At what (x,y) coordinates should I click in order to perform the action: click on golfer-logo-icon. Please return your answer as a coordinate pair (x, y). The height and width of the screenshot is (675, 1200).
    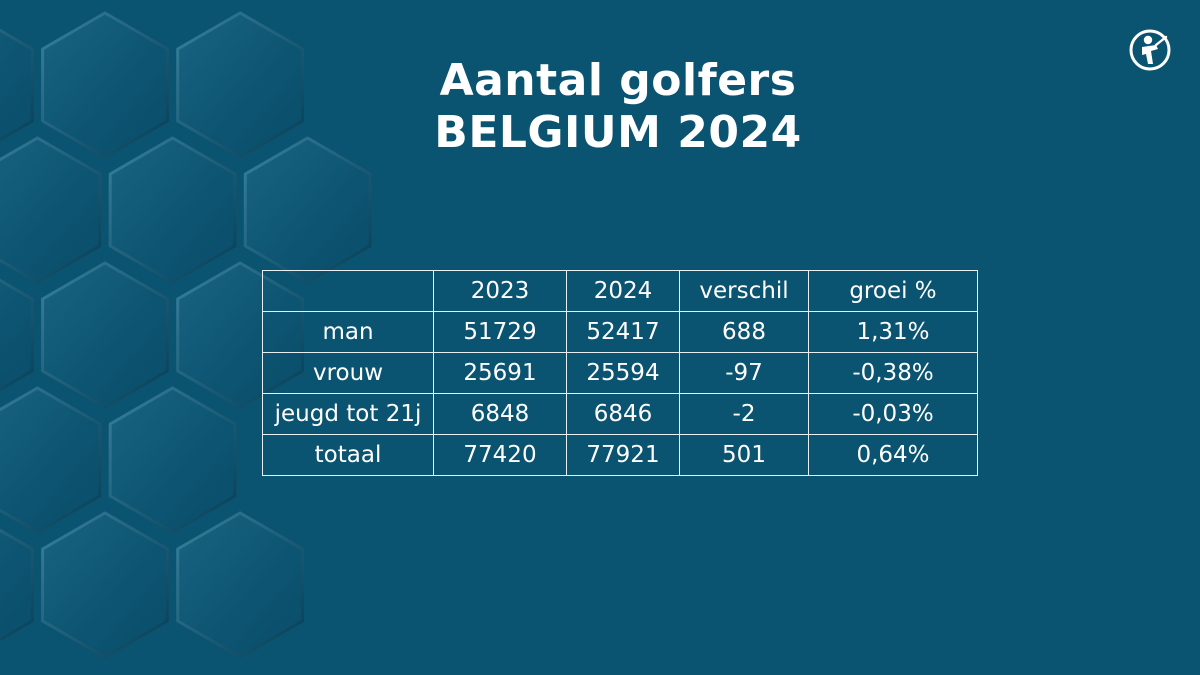
    Looking at the image, I should click on (1150, 50).